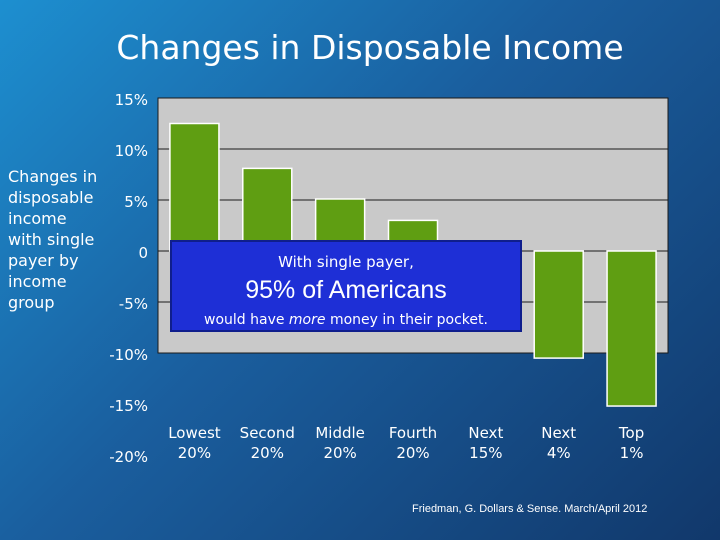 The height and width of the screenshot is (540, 720). Describe the element at coordinates (136, 202) in the screenshot. I see `y-tick-label: 5%` at that location.